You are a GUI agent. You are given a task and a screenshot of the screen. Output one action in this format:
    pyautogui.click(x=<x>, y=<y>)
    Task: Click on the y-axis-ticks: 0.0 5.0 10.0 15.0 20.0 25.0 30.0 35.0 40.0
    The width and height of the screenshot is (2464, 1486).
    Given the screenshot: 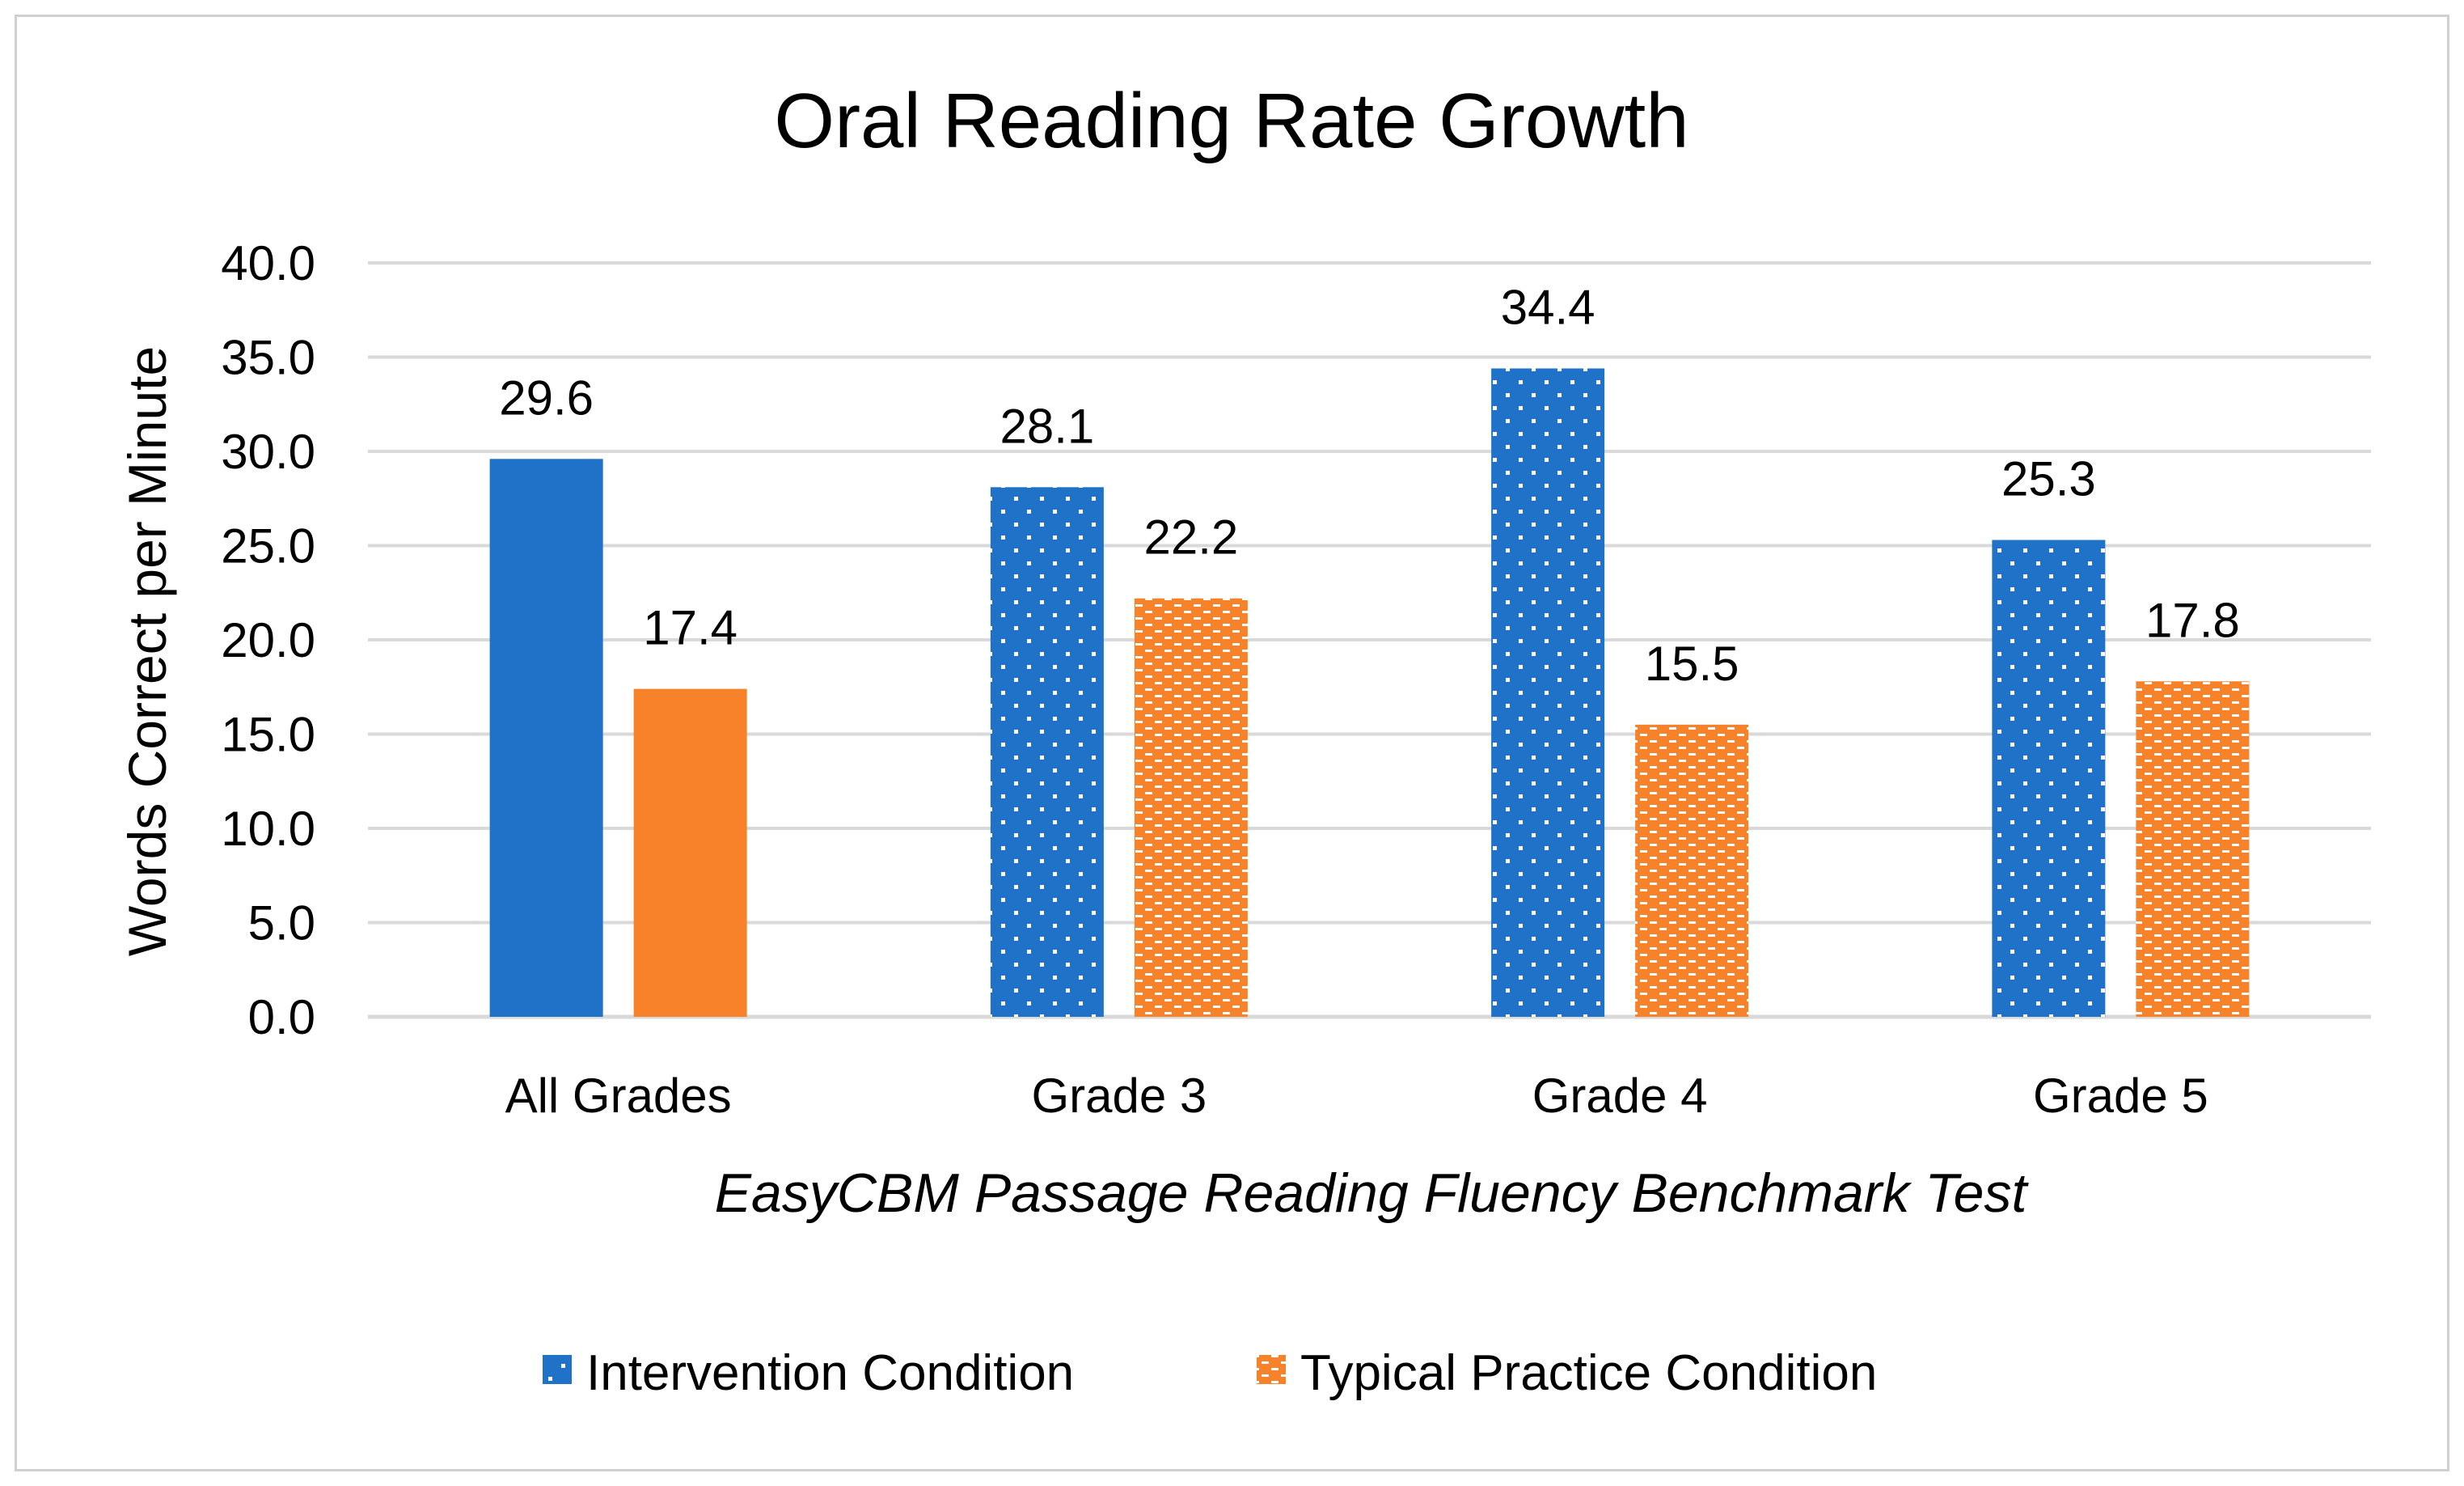 What is the action you would take?
    pyautogui.click(x=268, y=640)
    